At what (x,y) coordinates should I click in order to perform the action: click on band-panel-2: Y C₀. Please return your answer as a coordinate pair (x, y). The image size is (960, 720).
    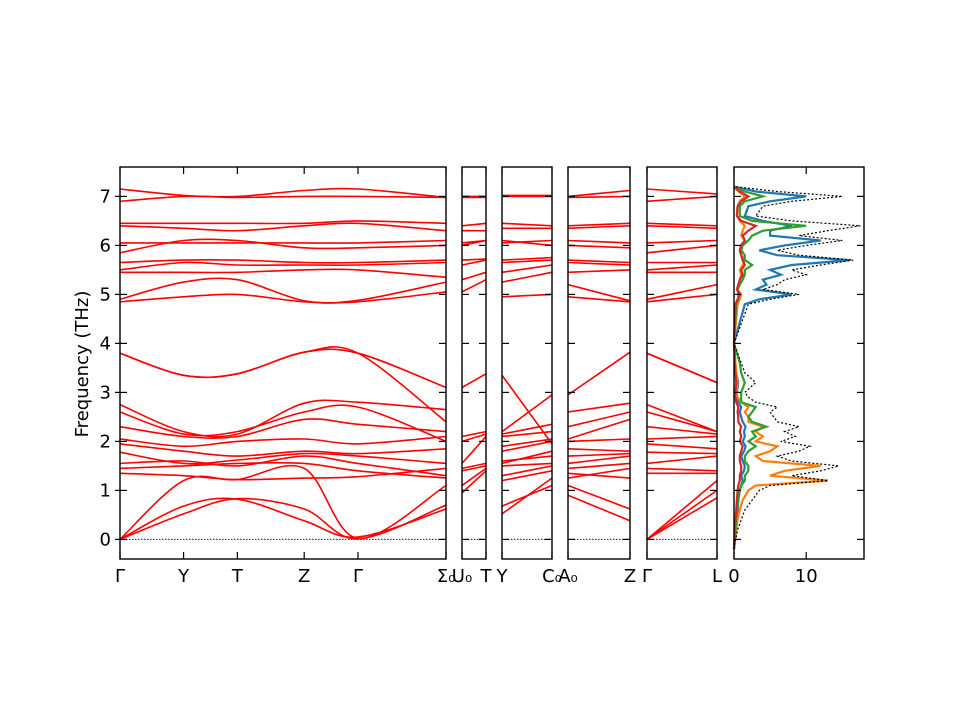
    Looking at the image, I should click on (529, 376).